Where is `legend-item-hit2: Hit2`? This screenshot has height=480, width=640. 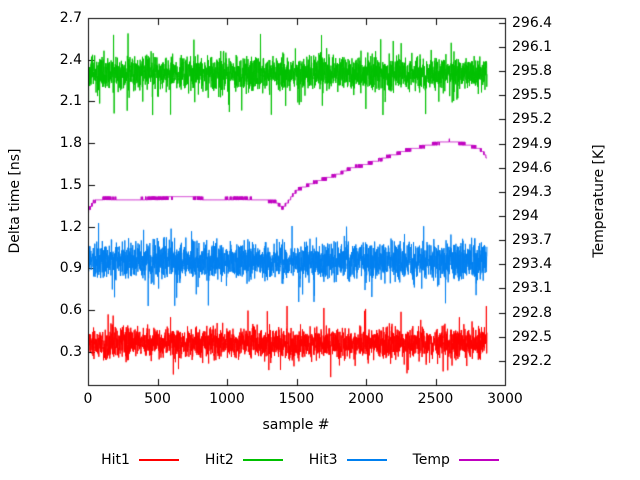 legend-item-hit2: Hit2 is located at coordinates (244, 460).